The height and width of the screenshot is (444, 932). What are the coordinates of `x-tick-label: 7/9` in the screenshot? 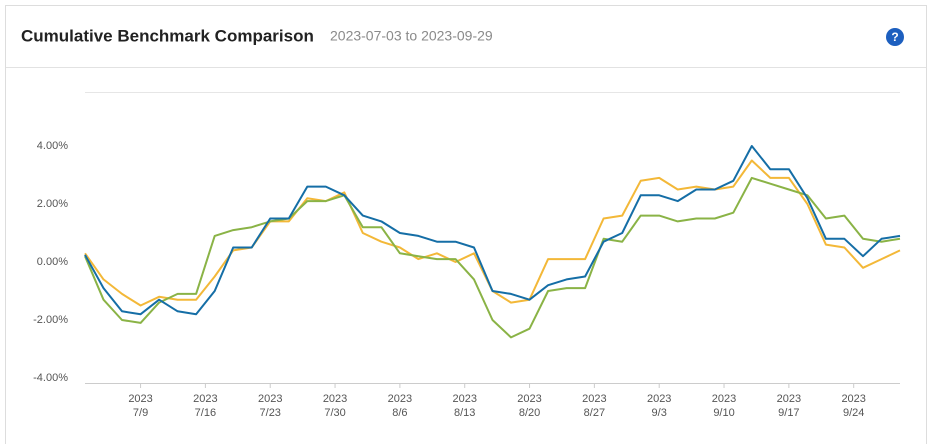 It's located at (140, 413).